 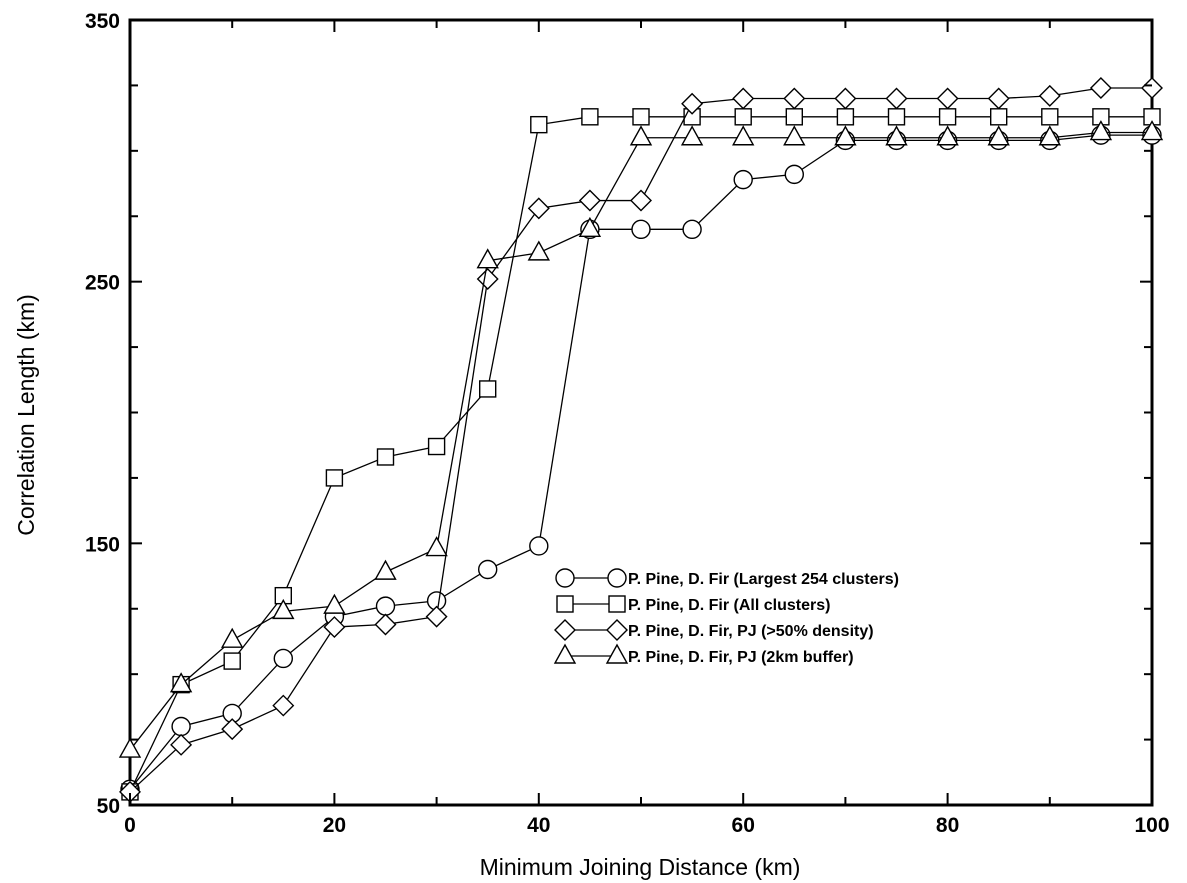 I want to click on x-tick-label: 80, so click(x=947, y=825).